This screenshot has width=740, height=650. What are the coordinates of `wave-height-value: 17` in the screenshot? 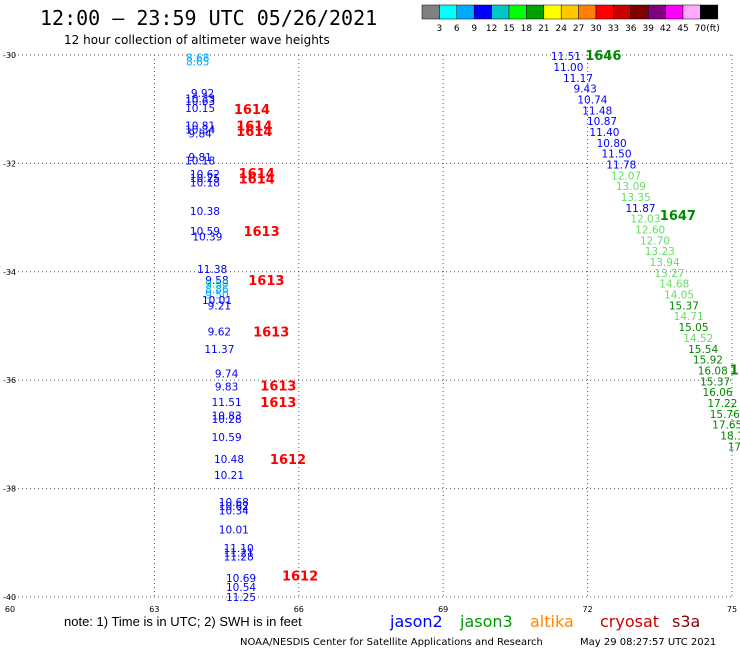 It's located at (734, 447).